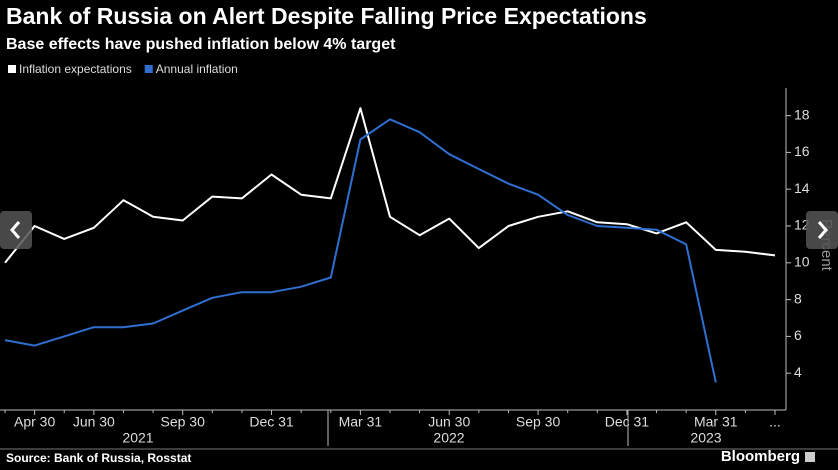 The width and height of the screenshot is (838, 470). What do you see at coordinates (448, 438) in the screenshot?
I see `x-year-label: 2022` at bounding box center [448, 438].